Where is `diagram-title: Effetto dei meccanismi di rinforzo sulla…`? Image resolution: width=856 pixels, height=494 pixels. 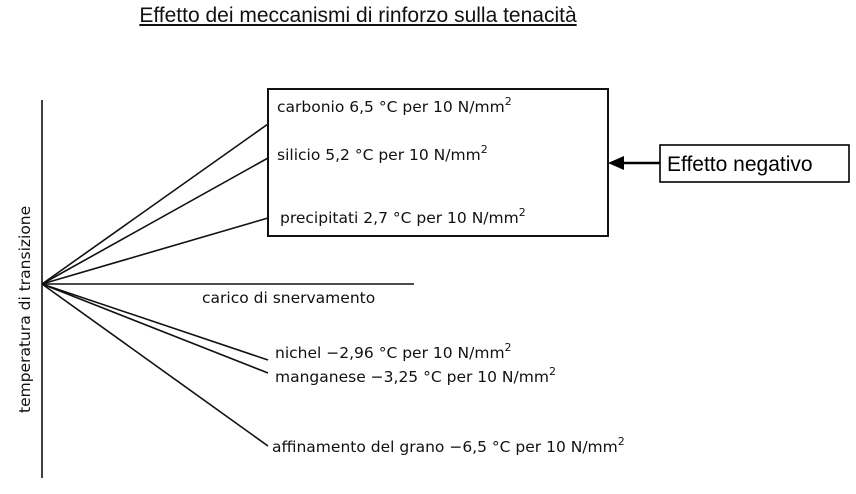 diagram-title: Effetto dei meccanismi di rinforzo sulla… is located at coordinates (358, 15).